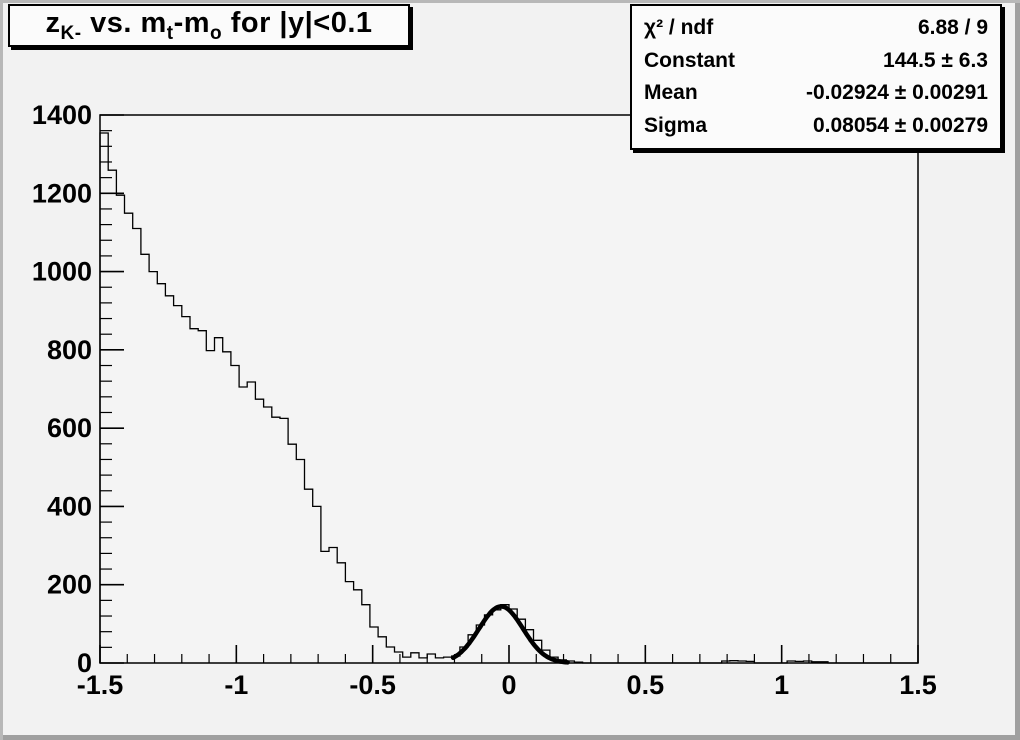 This screenshot has height=740, width=1020. I want to click on y-minor-ticks, so click(106, 389).